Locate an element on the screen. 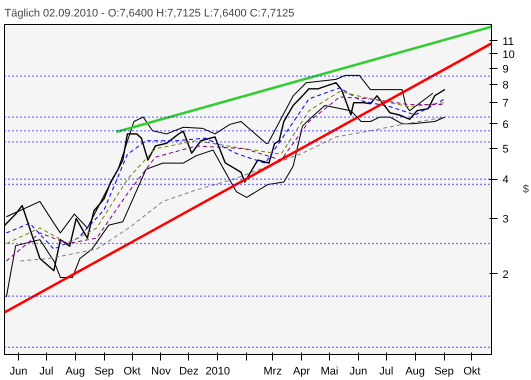 This screenshot has height=380, width=531. y-tick-label: 9 is located at coordinates (505, 69).